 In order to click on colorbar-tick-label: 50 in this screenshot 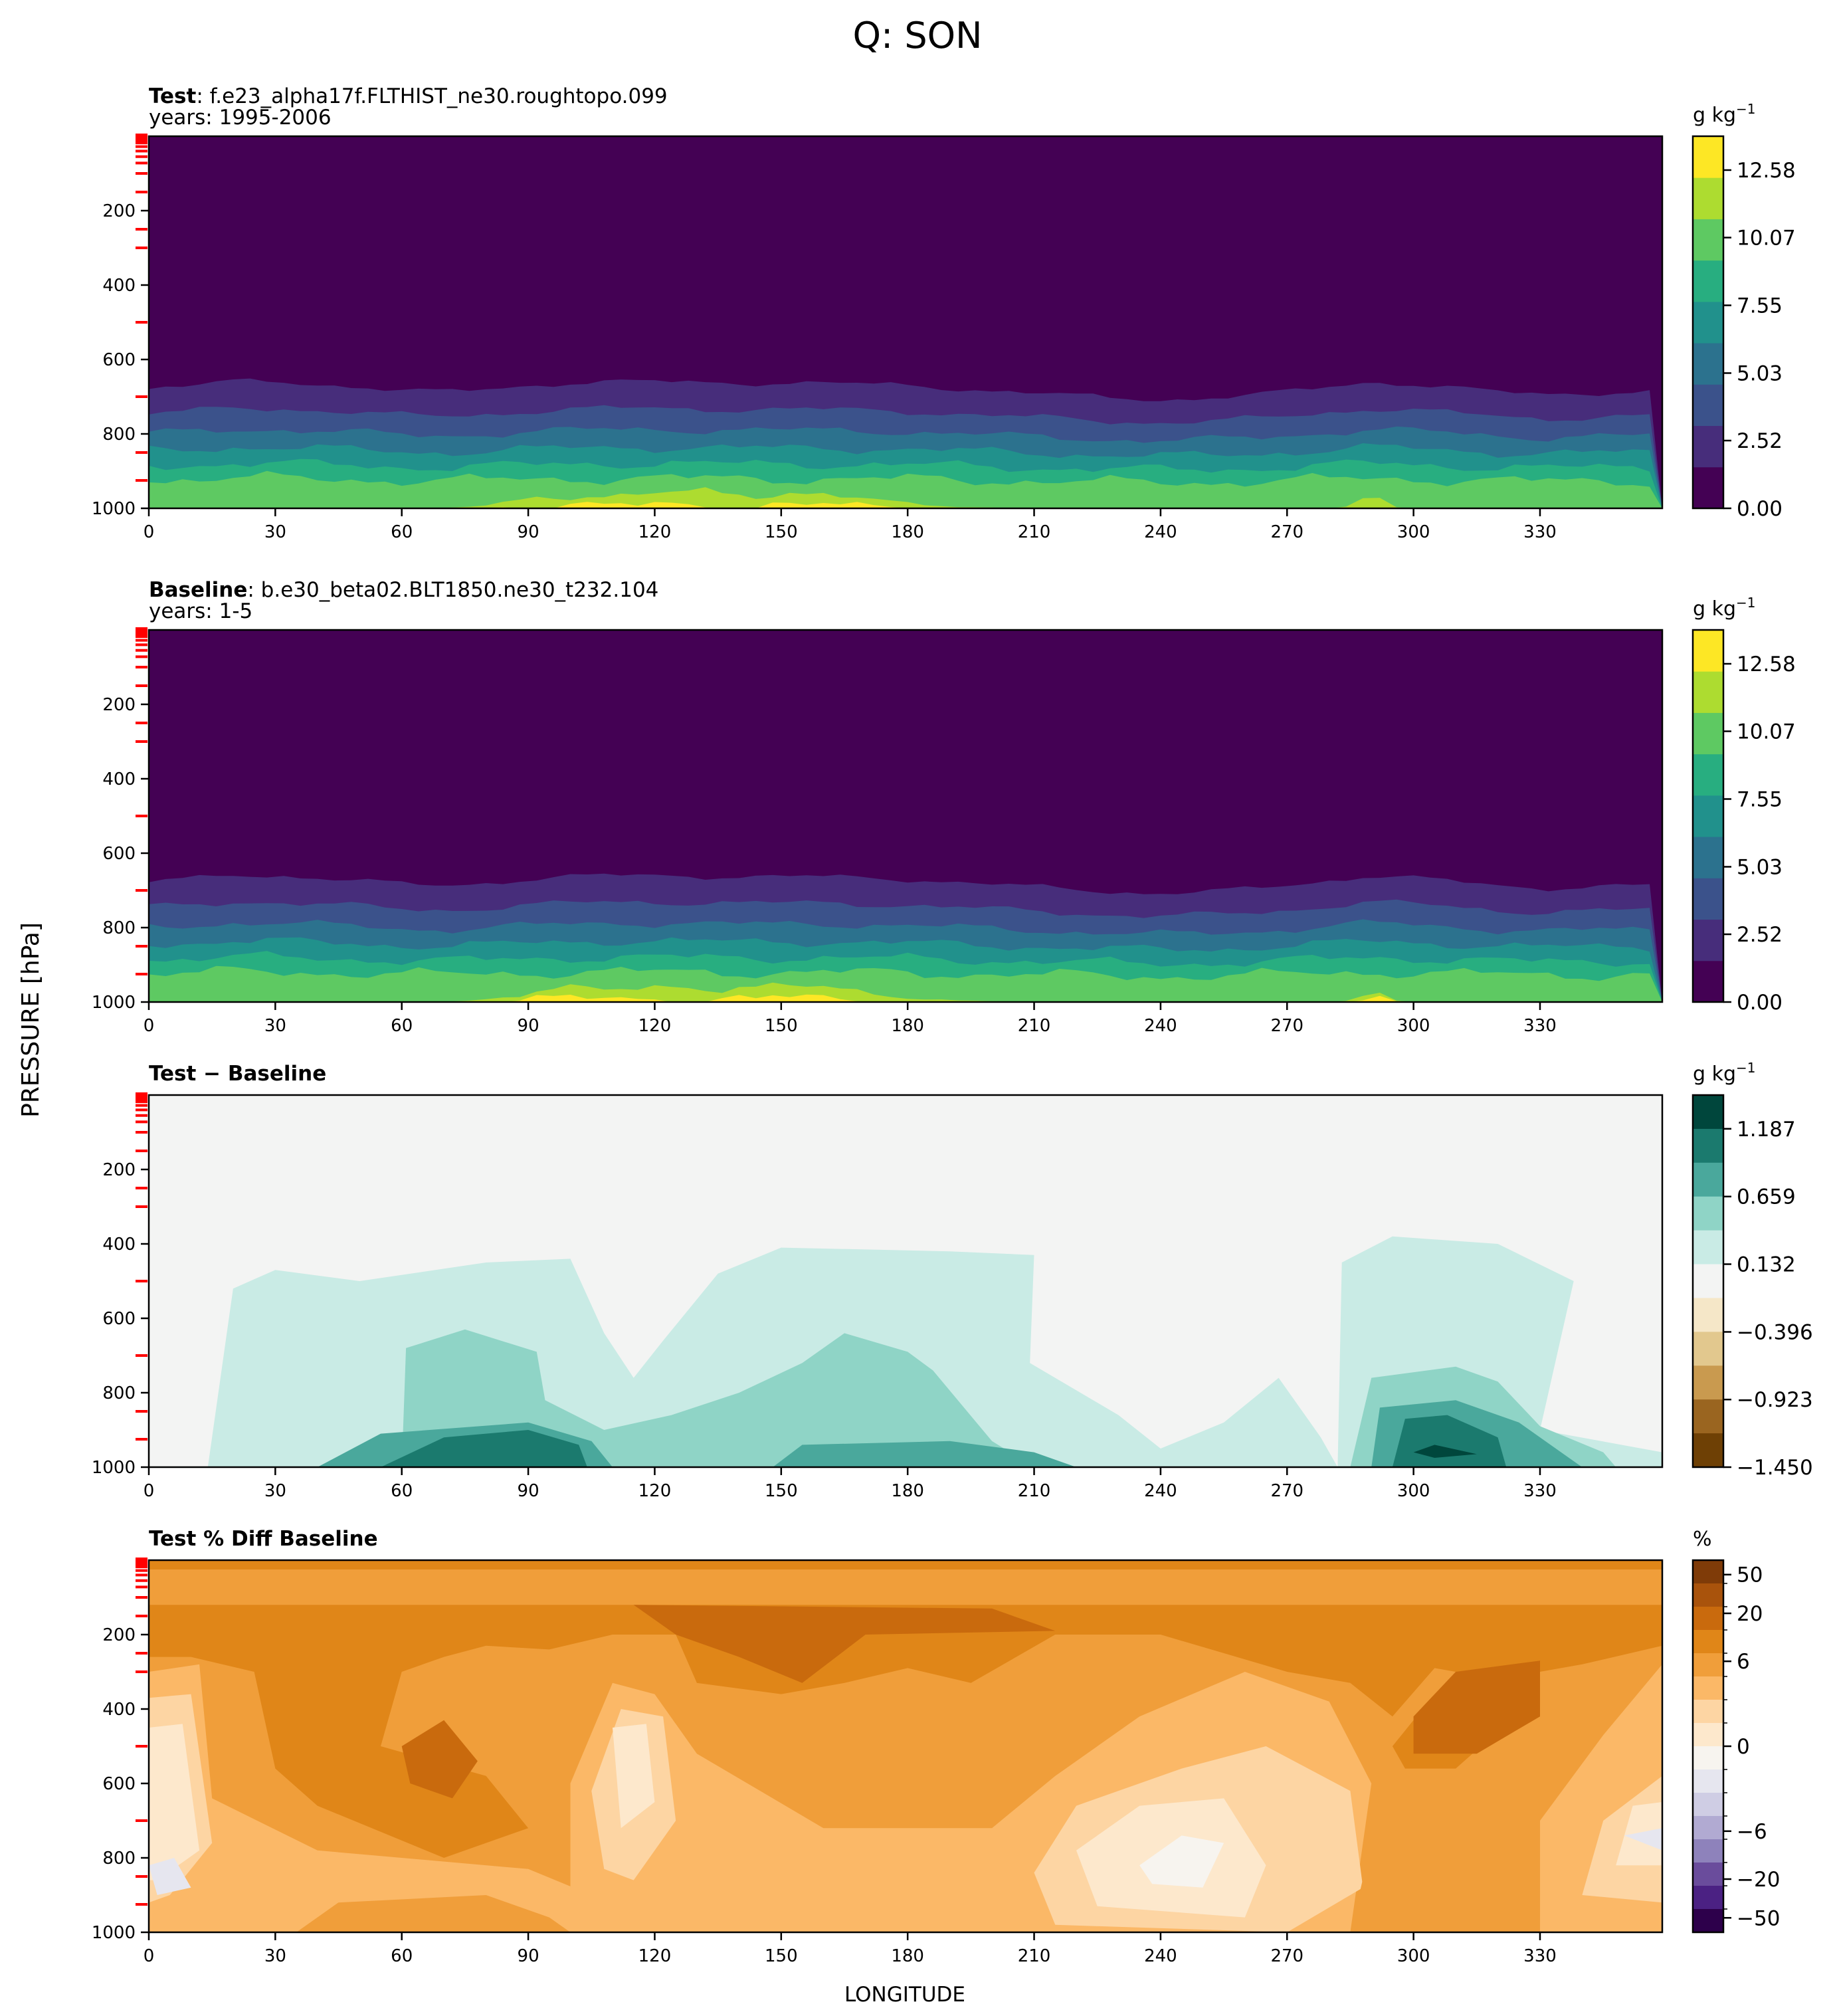, I will do `click(1750, 1575)`.